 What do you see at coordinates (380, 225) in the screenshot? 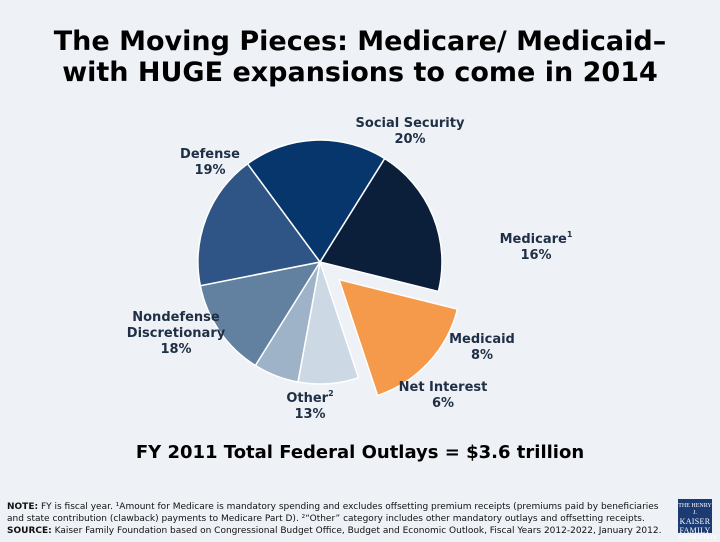
I see `pie-slice-social-security` at bounding box center [380, 225].